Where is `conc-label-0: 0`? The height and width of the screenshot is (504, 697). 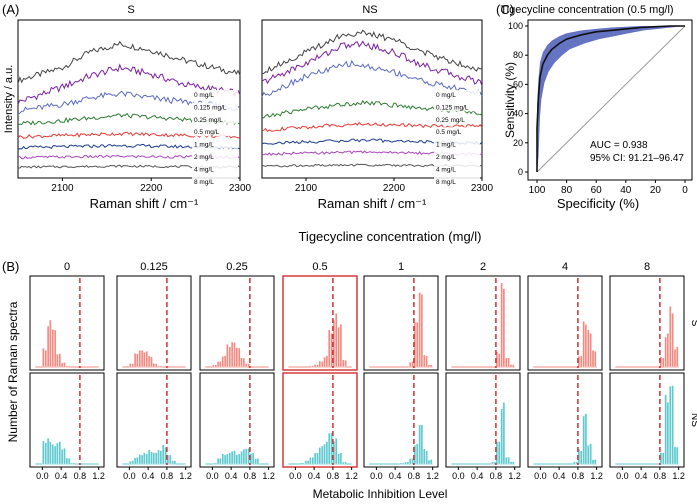 conc-label-0: 0 is located at coordinates (67, 267).